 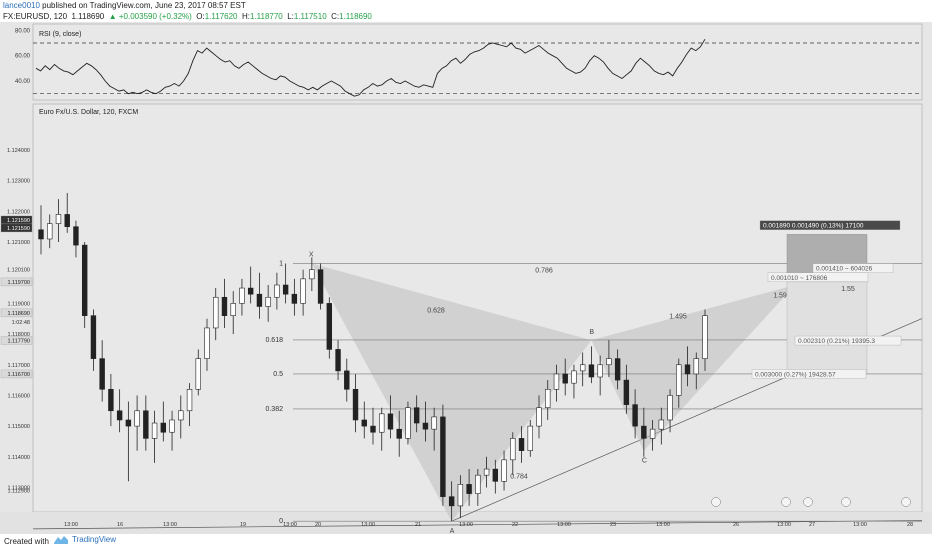 I want to click on price-axis-tick: 1.118000, so click(x=18, y=335).